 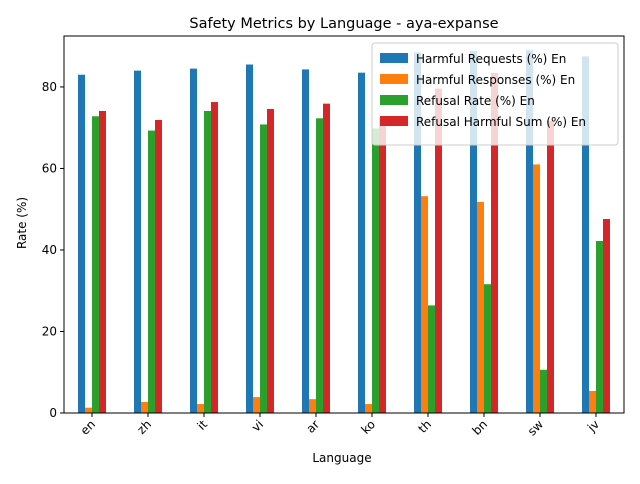 What do you see at coordinates (203, 425) in the screenshot?
I see `x-tick-label-it: it` at bounding box center [203, 425].